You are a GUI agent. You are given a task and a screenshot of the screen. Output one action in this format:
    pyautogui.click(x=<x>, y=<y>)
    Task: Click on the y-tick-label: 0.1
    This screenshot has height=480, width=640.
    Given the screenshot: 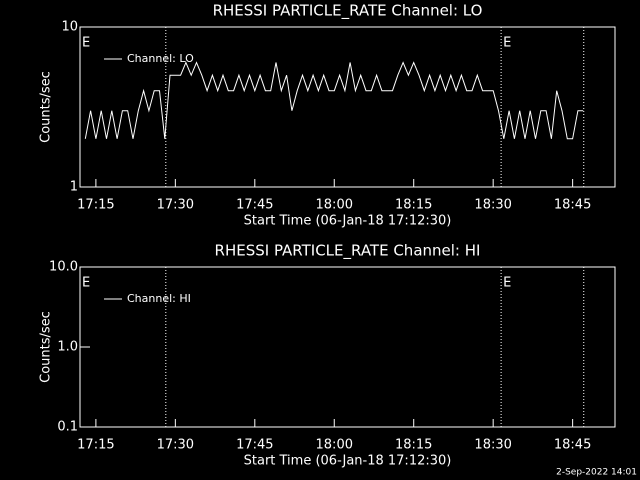 What is the action you would take?
    pyautogui.click(x=67, y=427)
    